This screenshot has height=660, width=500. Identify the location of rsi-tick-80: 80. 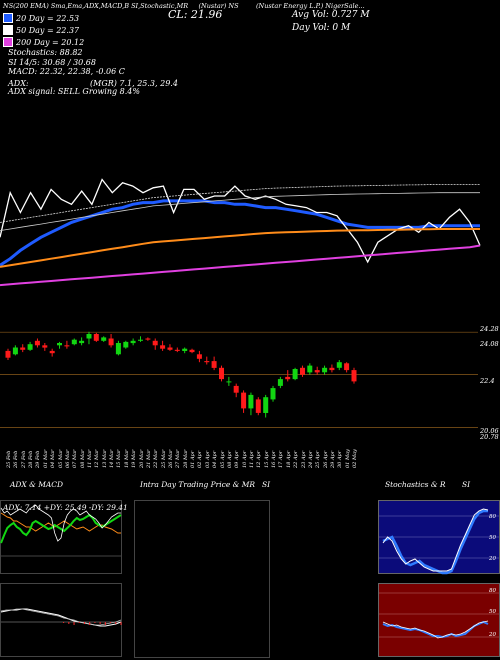
(492, 591).